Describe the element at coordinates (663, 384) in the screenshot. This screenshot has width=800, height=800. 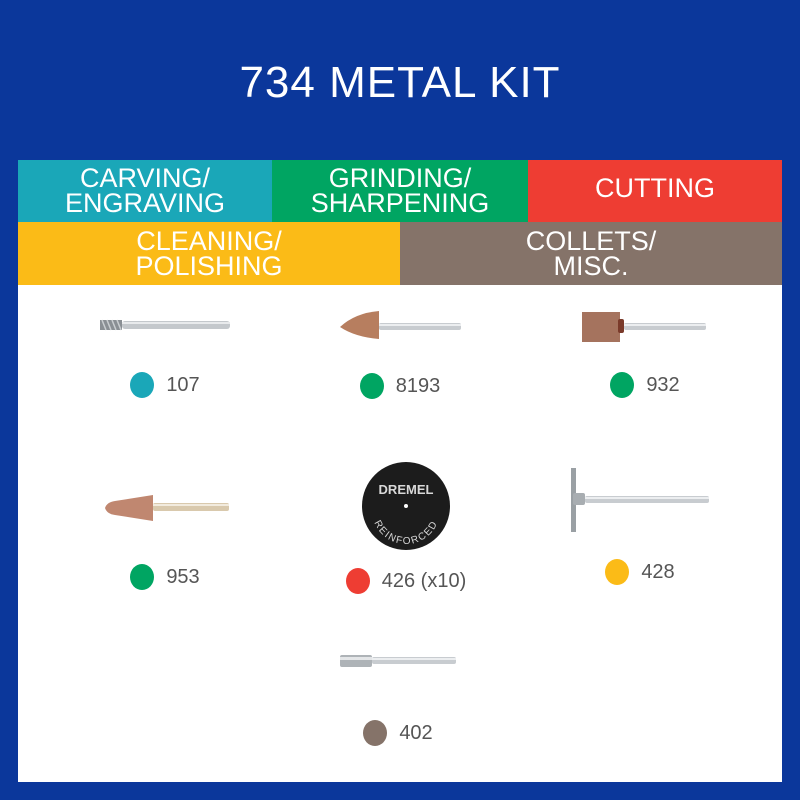
I see `item-code: 932` at that location.